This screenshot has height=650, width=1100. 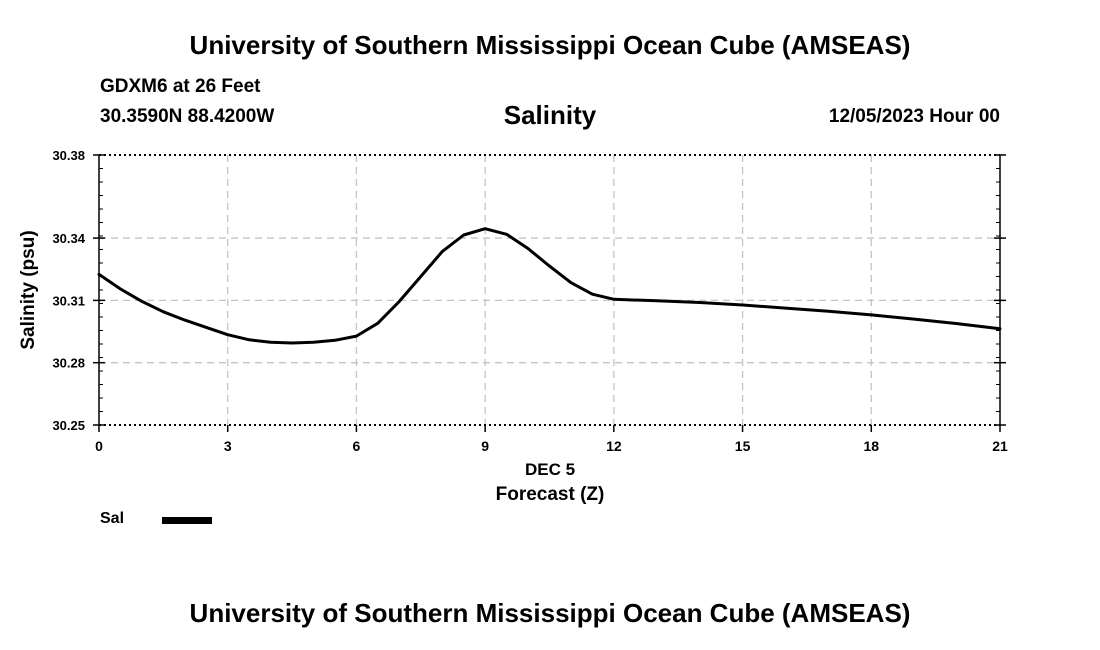 I want to click on chart-title: Salinity, so click(x=550, y=115).